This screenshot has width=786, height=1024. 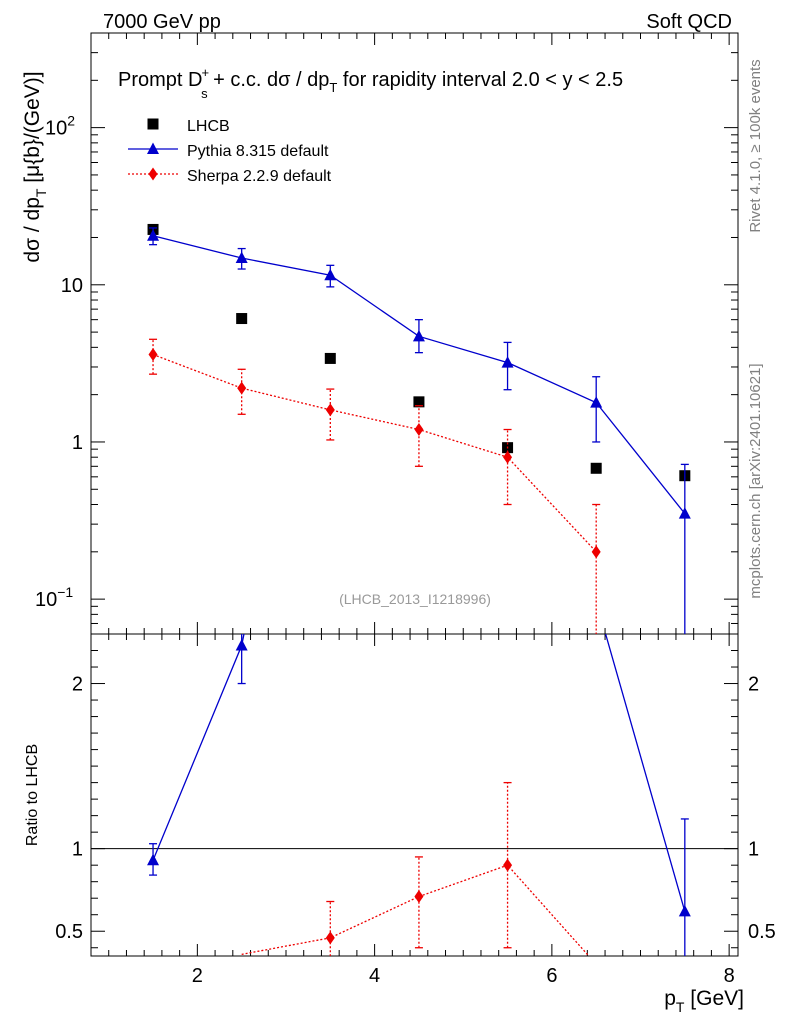 I want to click on rivet-version-label: Rivet 4.1.0, ≥ 100k events, so click(x=755, y=145).